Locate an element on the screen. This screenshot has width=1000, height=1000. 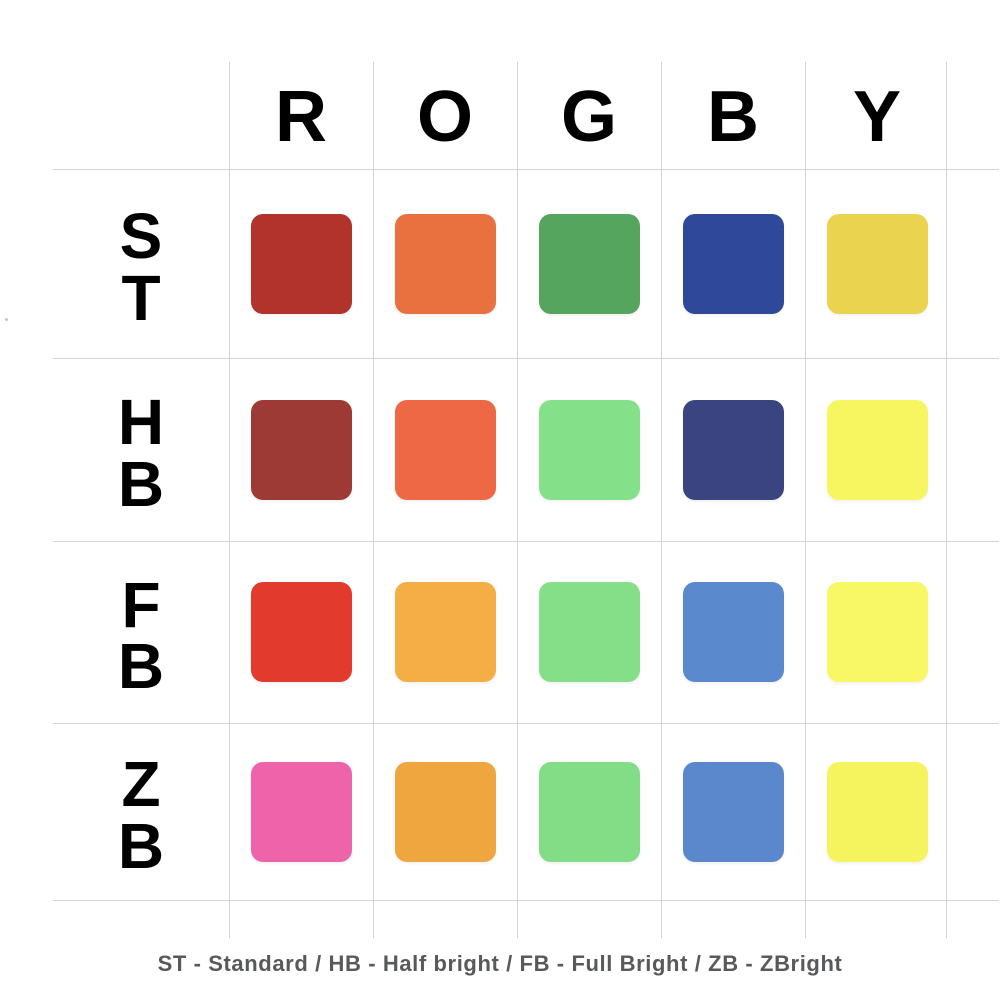
swatch-fb-y is located at coordinates (877, 632).